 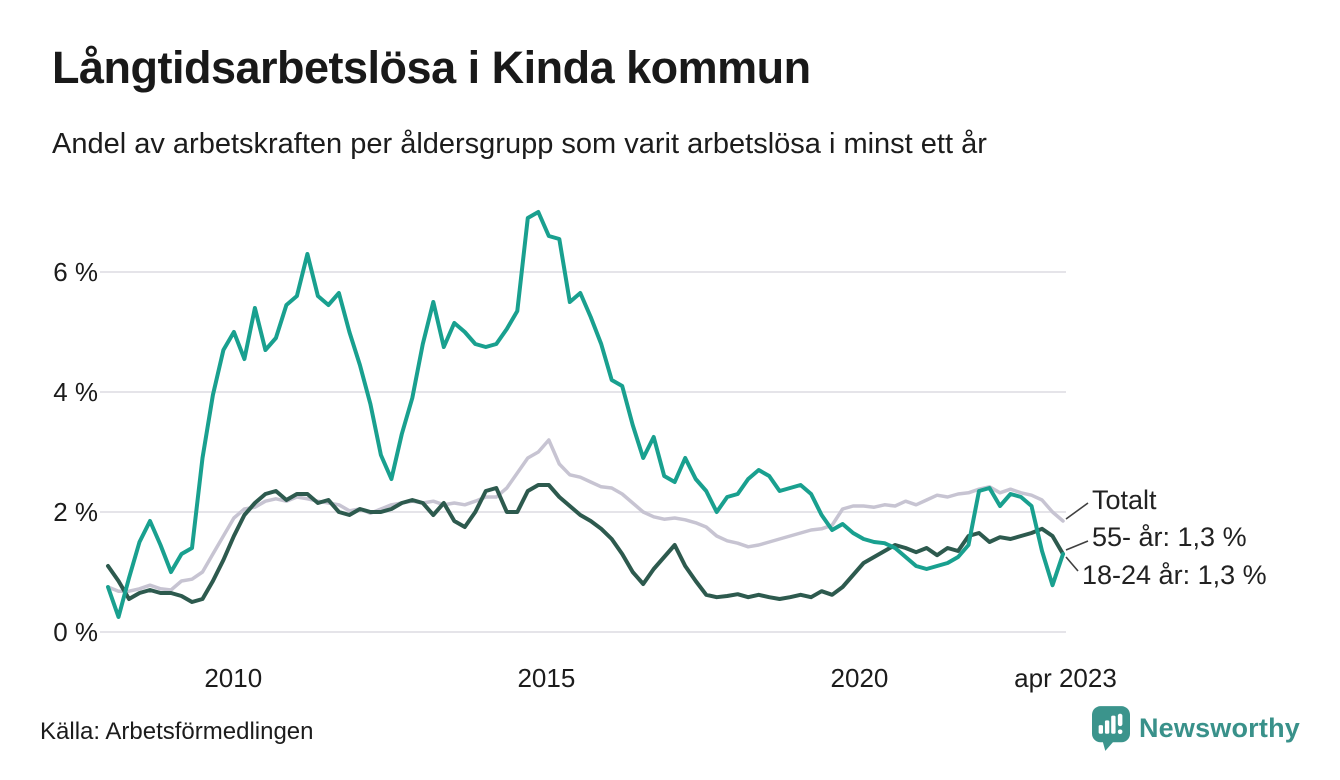 What do you see at coordinates (75, 392) in the screenshot?
I see `y-axis-tick: 4 %` at bounding box center [75, 392].